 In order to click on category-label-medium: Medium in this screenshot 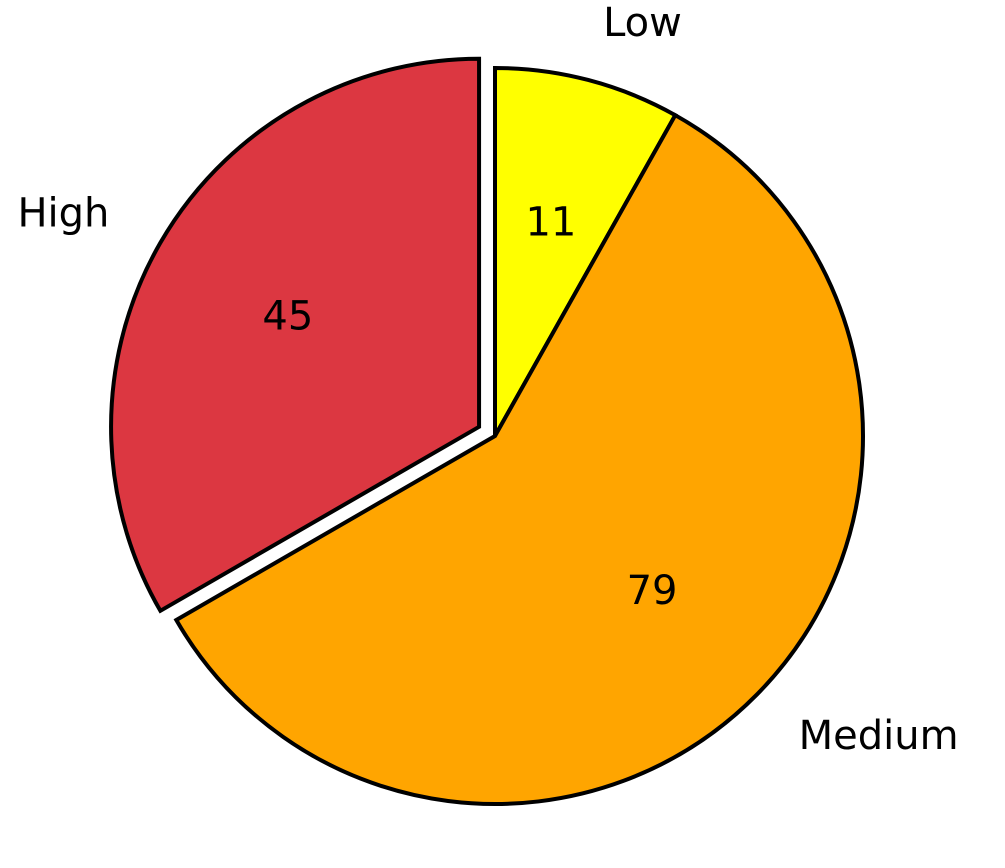, I will do `click(879, 736)`.